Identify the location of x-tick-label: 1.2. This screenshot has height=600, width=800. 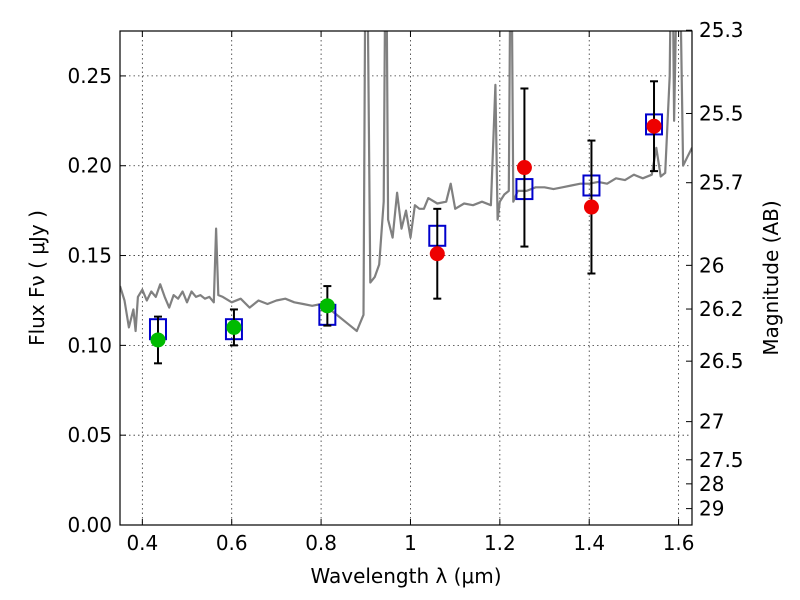
(500, 543).